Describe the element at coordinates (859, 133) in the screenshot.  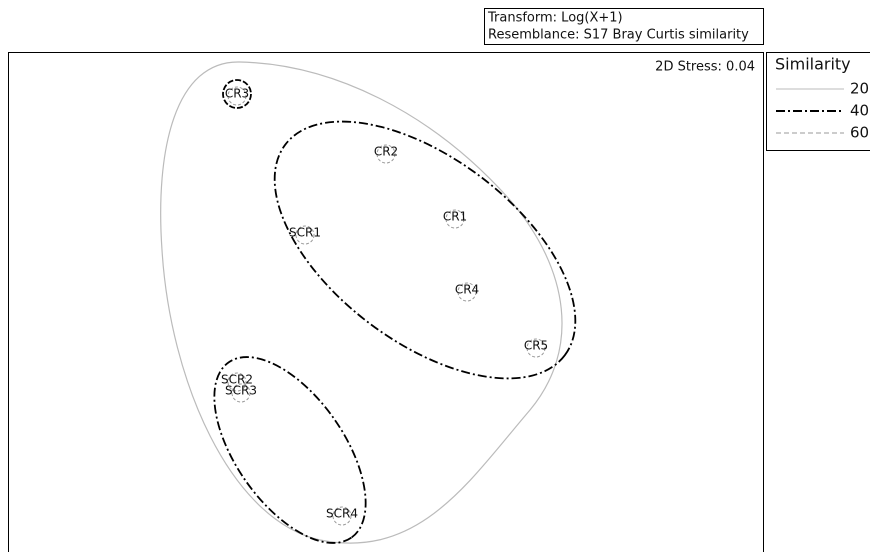
I see `legend-label: 60` at that location.